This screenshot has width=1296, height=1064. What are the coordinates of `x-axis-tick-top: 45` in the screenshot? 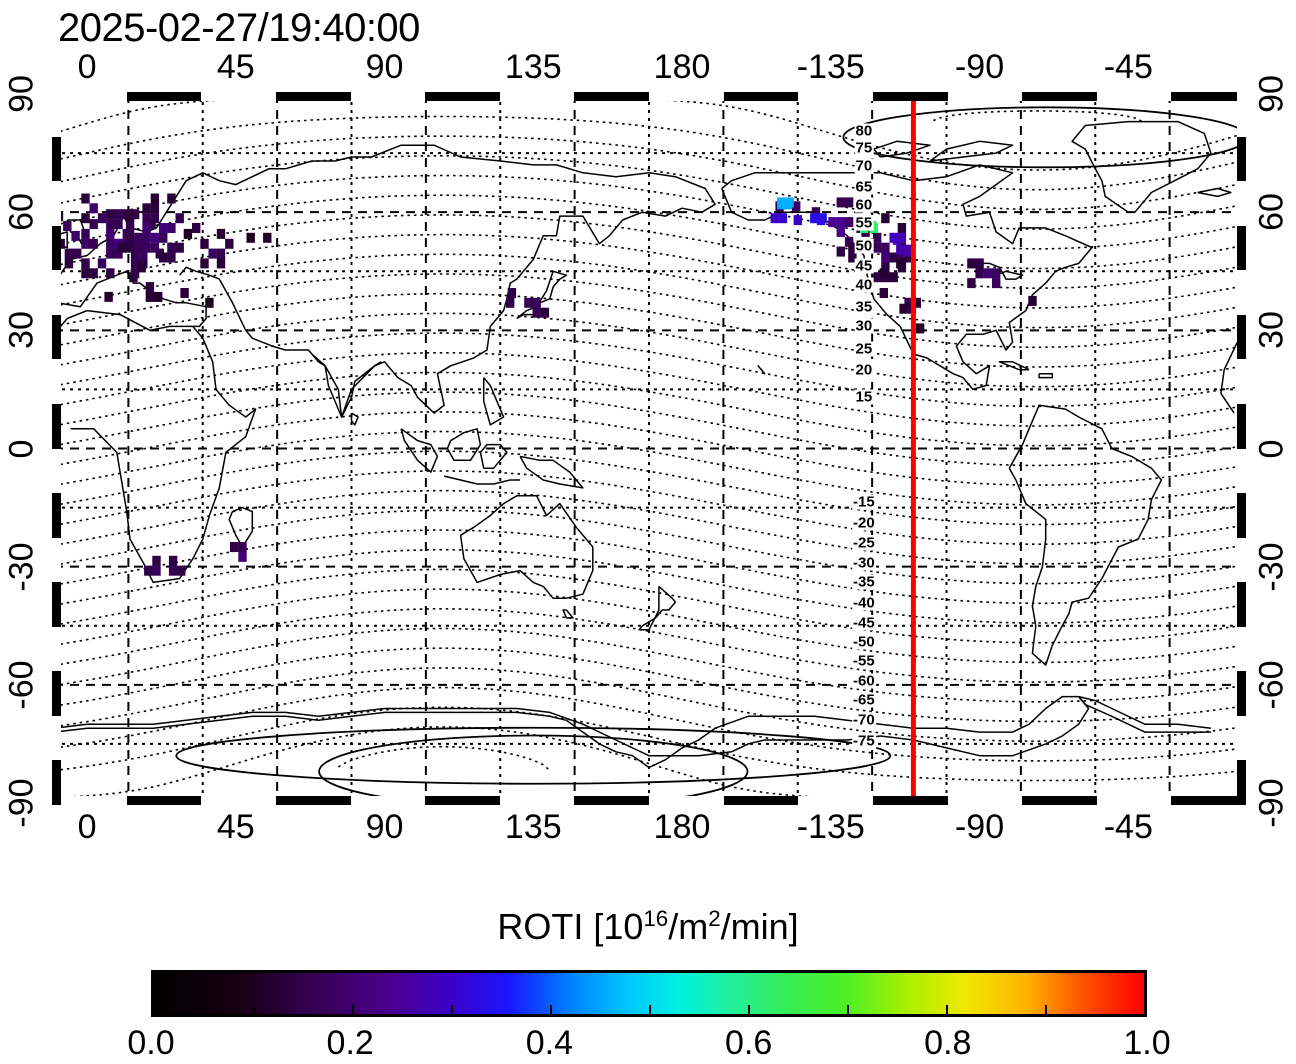 It's located at (235, 67).